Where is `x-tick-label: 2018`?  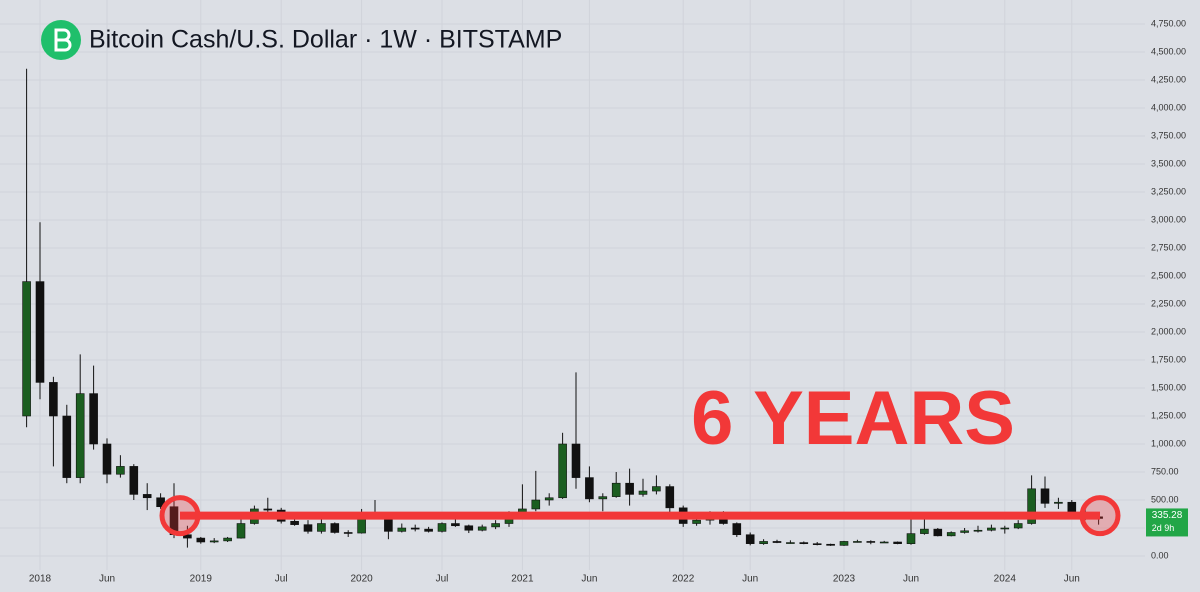
x-tick-label: 2018 is located at coordinates (40, 579).